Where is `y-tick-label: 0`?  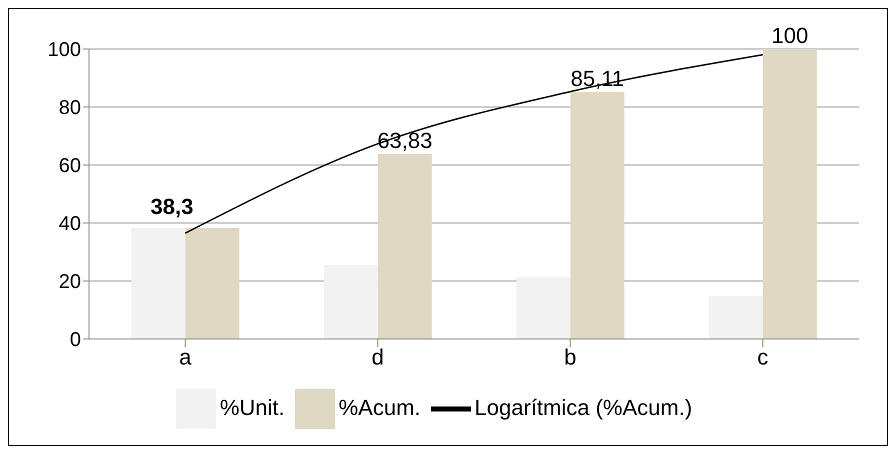
y-tick-label: 0 is located at coordinates (75, 340).